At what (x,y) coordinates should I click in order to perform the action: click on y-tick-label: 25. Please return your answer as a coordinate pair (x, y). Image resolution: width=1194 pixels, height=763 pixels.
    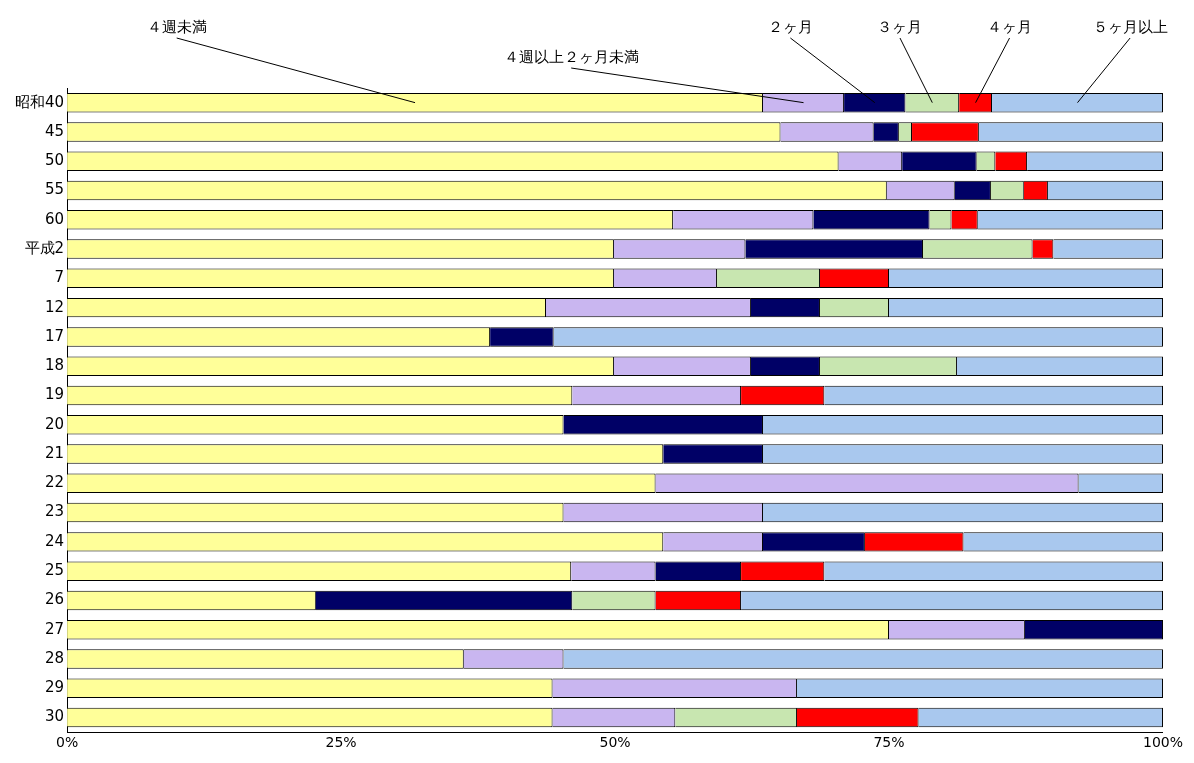
    Looking at the image, I should click on (54, 570).